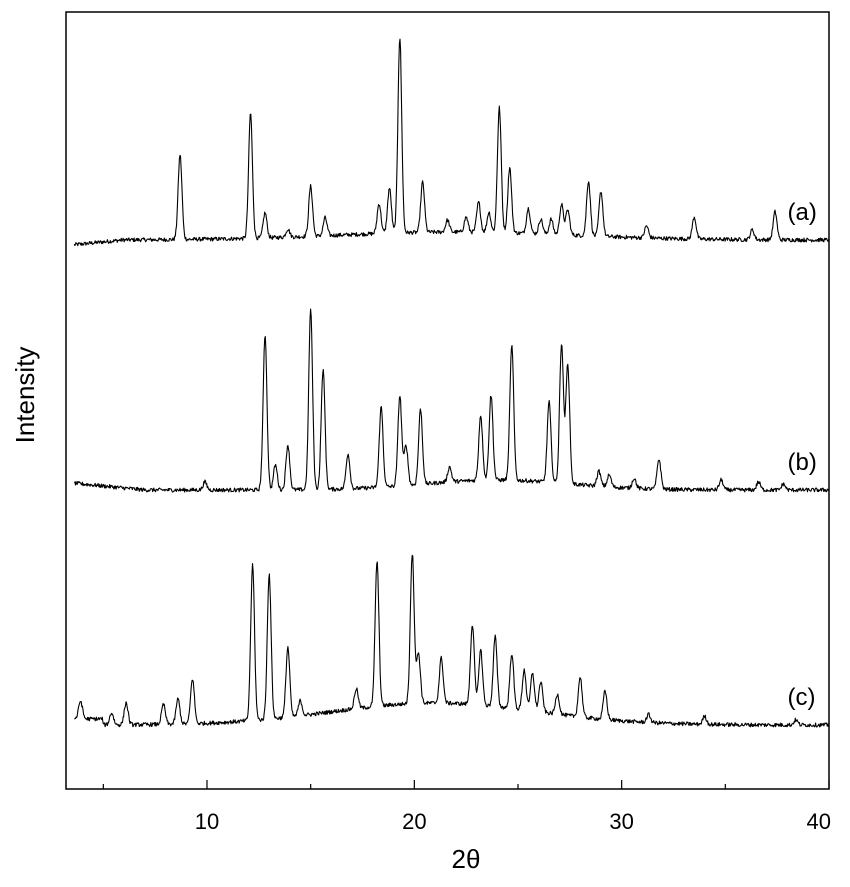 The width and height of the screenshot is (850, 887). What do you see at coordinates (802, 212) in the screenshot?
I see `series-label: (a)` at bounding box center [802, 212].